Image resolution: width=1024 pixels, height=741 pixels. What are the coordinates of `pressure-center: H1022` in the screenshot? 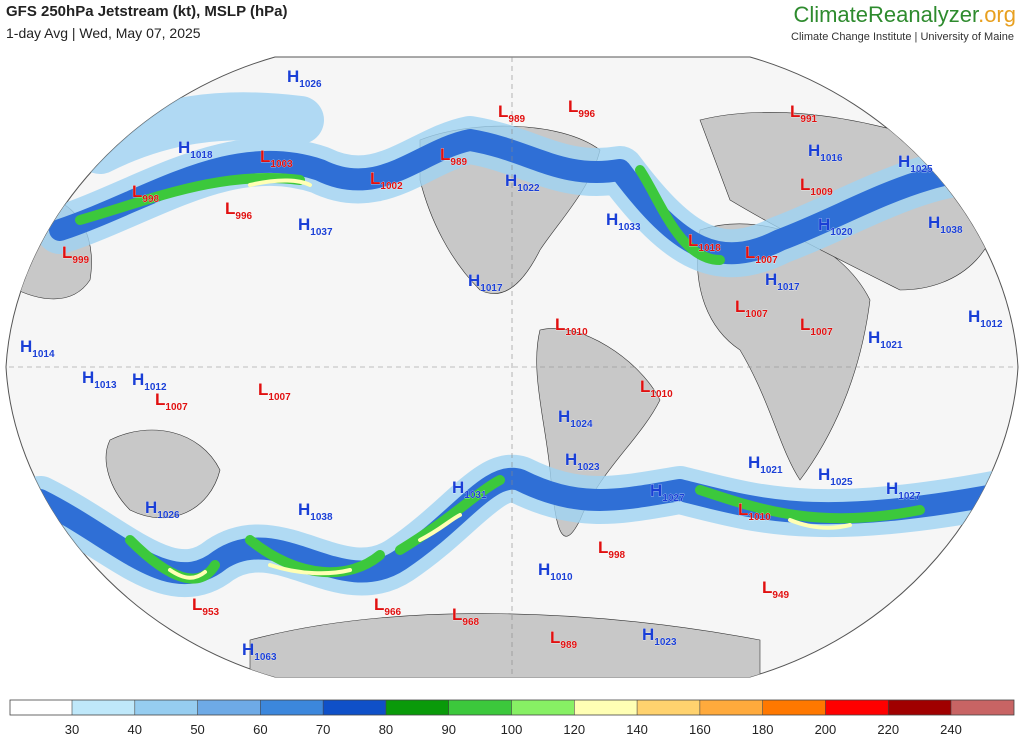 It's located at (522, 182).